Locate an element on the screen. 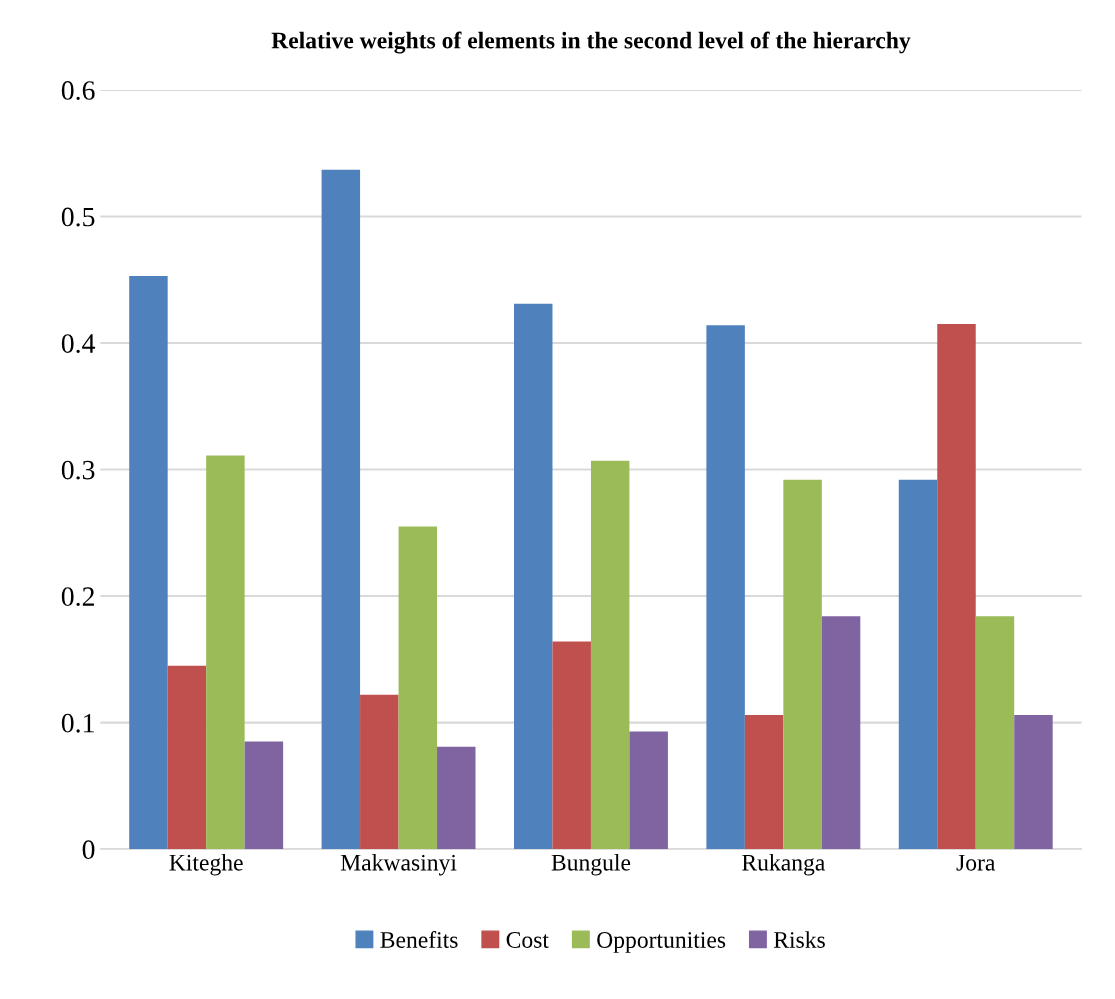 The image size is (1115, 999). y-tick-label: 0.6 is located at coordinates (78, 90).